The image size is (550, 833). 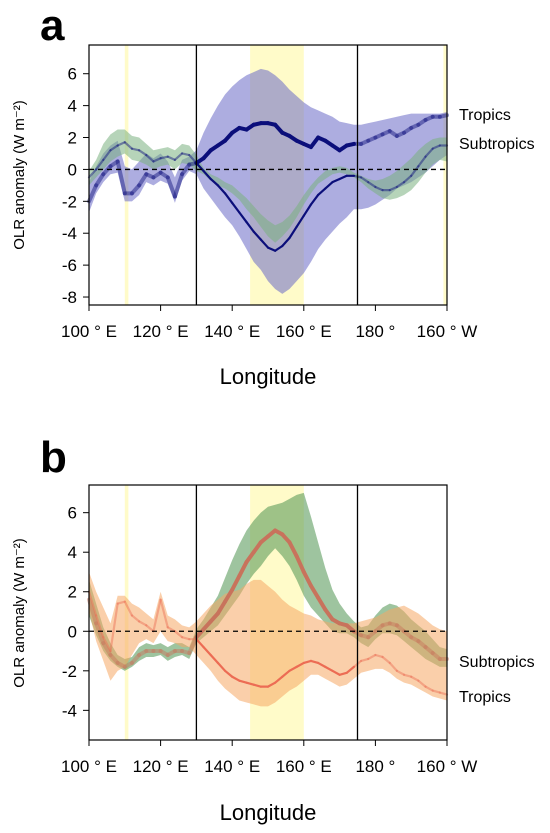 What do you see at coordinates (72, 74) in the screenshot?
I see `y-tick-label: 6` at bounding box center [72, 74].